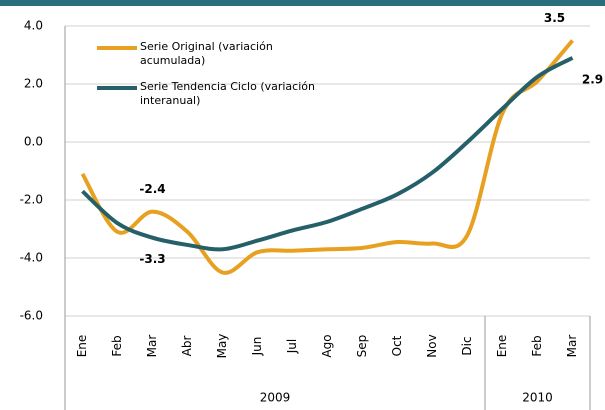 The image size is (605, 410). What do you see at coordinates (187, 346) in the screenshot?
I see `x-tick-label: Abr` at bounding box center [187, 346].